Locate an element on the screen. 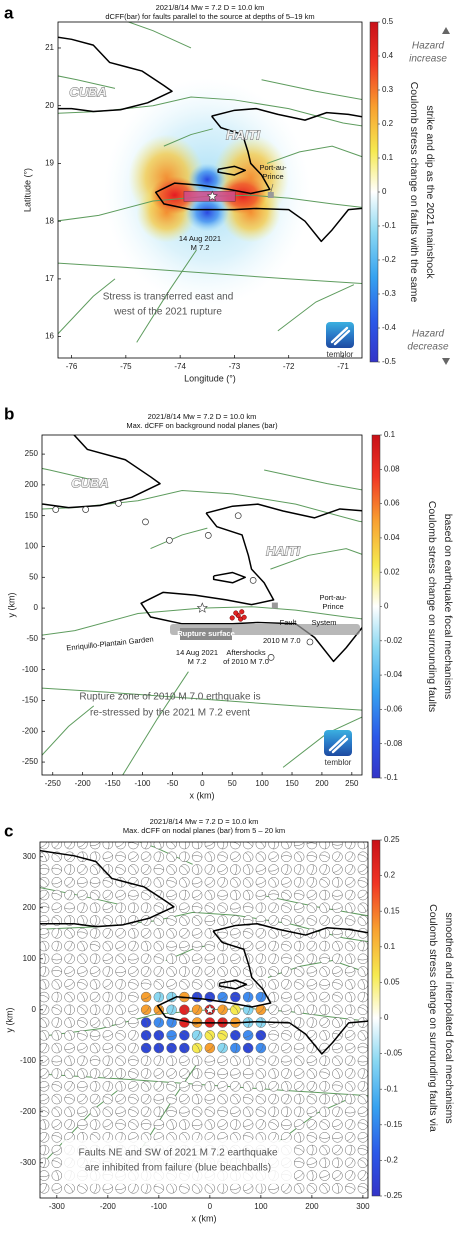  x-tick-label: 150 is located at coordinates (292, 783).